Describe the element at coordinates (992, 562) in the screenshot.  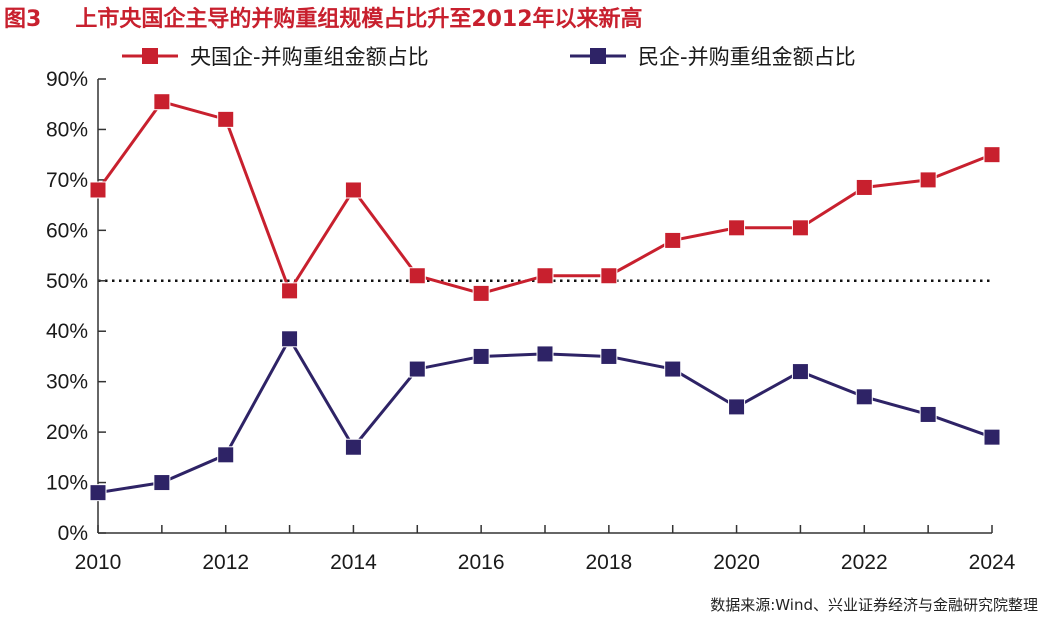
I see `x-tick-label: 2024` at that location.